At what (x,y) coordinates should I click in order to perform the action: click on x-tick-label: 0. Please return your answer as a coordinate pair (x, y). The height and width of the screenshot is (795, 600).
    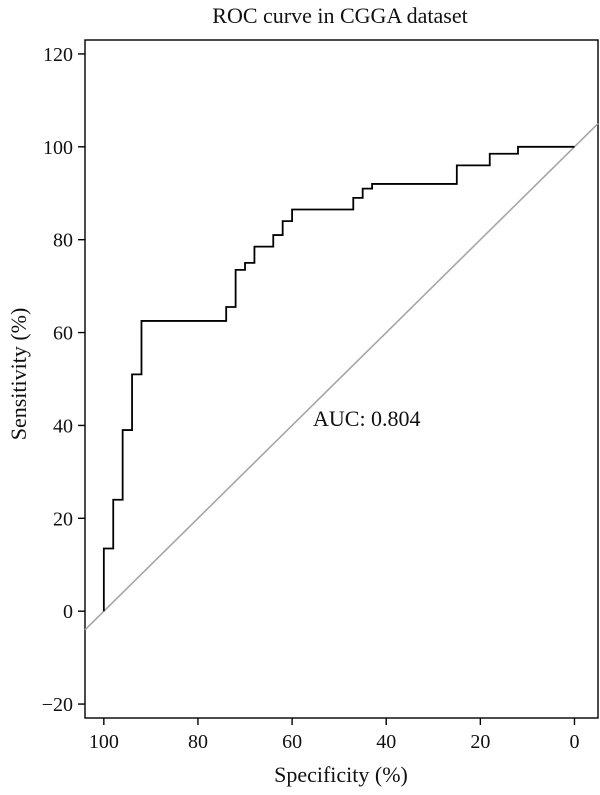
    Looking at the image, I should click on (574, 742).